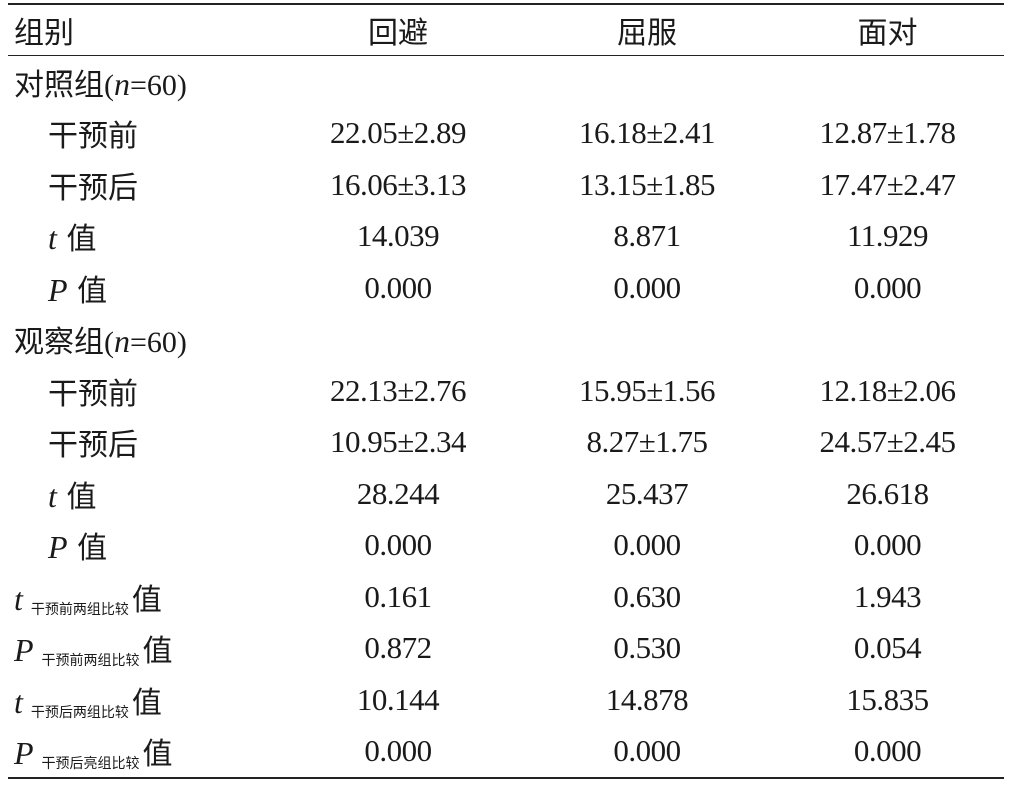  Describe the element at coordinates (398, 184) in the screenshot. I see `cell-avoidance: 16.06±3.13` at that location.